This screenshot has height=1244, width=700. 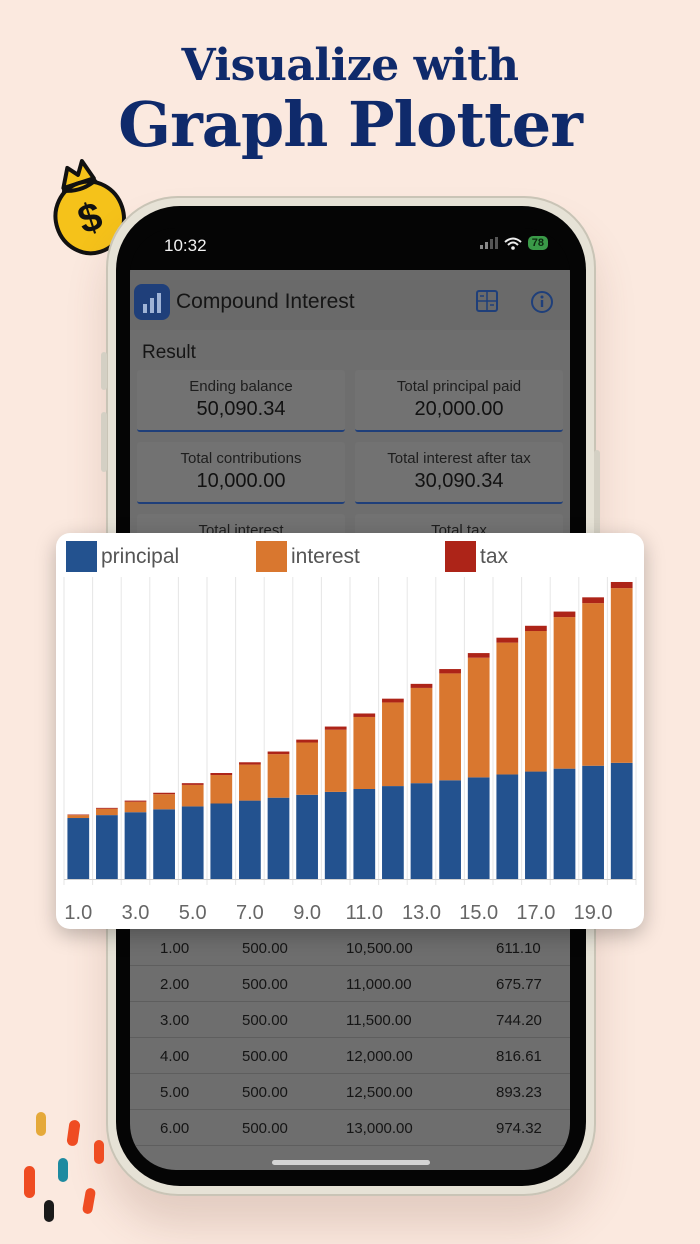 I want to click on legend-item-interest: interest, so click(x=308, y=556).